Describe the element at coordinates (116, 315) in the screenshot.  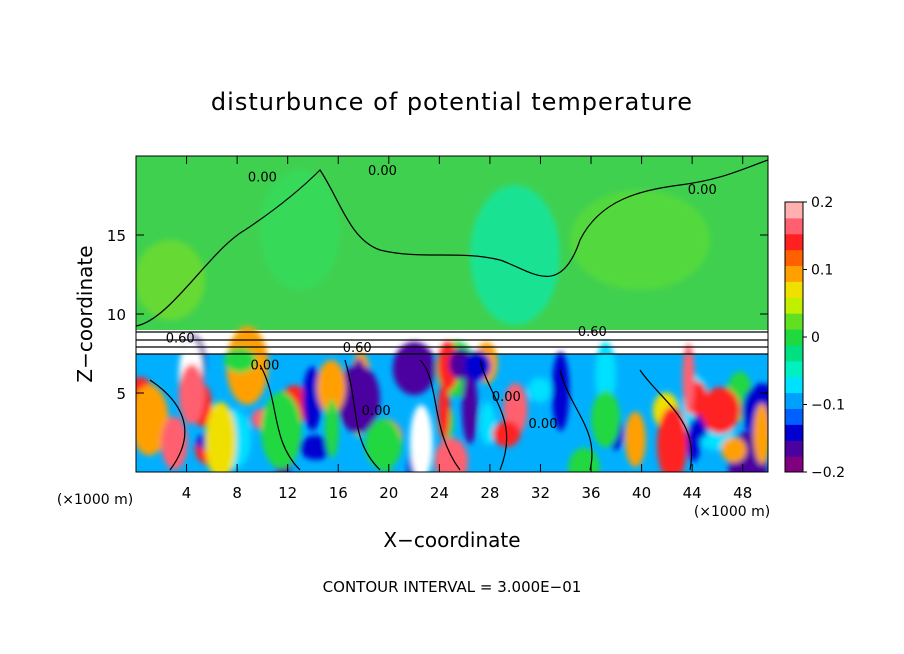
I see `y-tick-label: 10` at that location.